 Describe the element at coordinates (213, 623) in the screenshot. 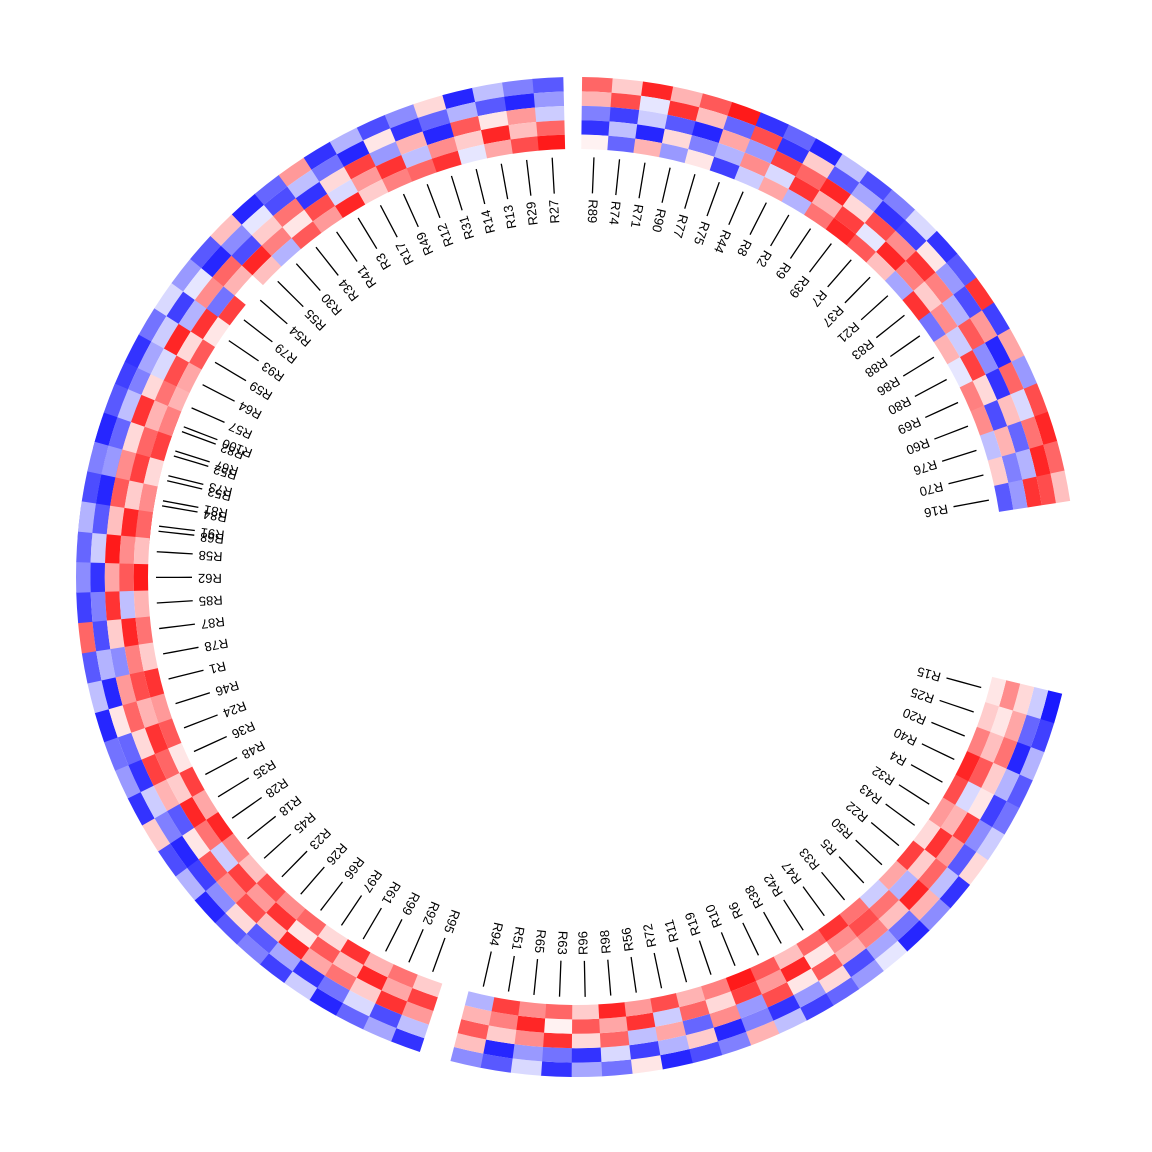

I see `row-label-R87: R87` at that location.